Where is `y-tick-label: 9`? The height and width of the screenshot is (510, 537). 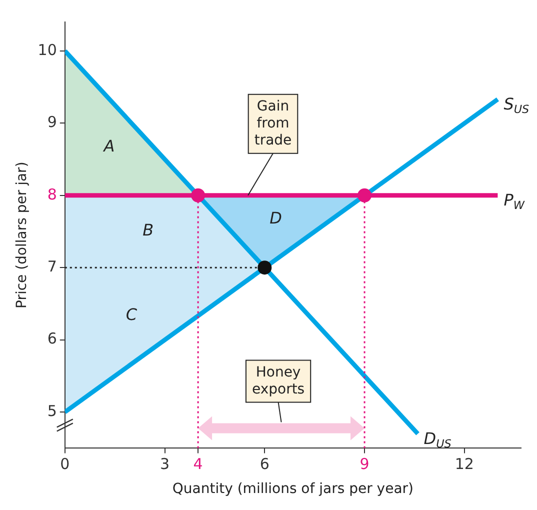
y-tick-label: 9 is located at coordinates (52, 122).